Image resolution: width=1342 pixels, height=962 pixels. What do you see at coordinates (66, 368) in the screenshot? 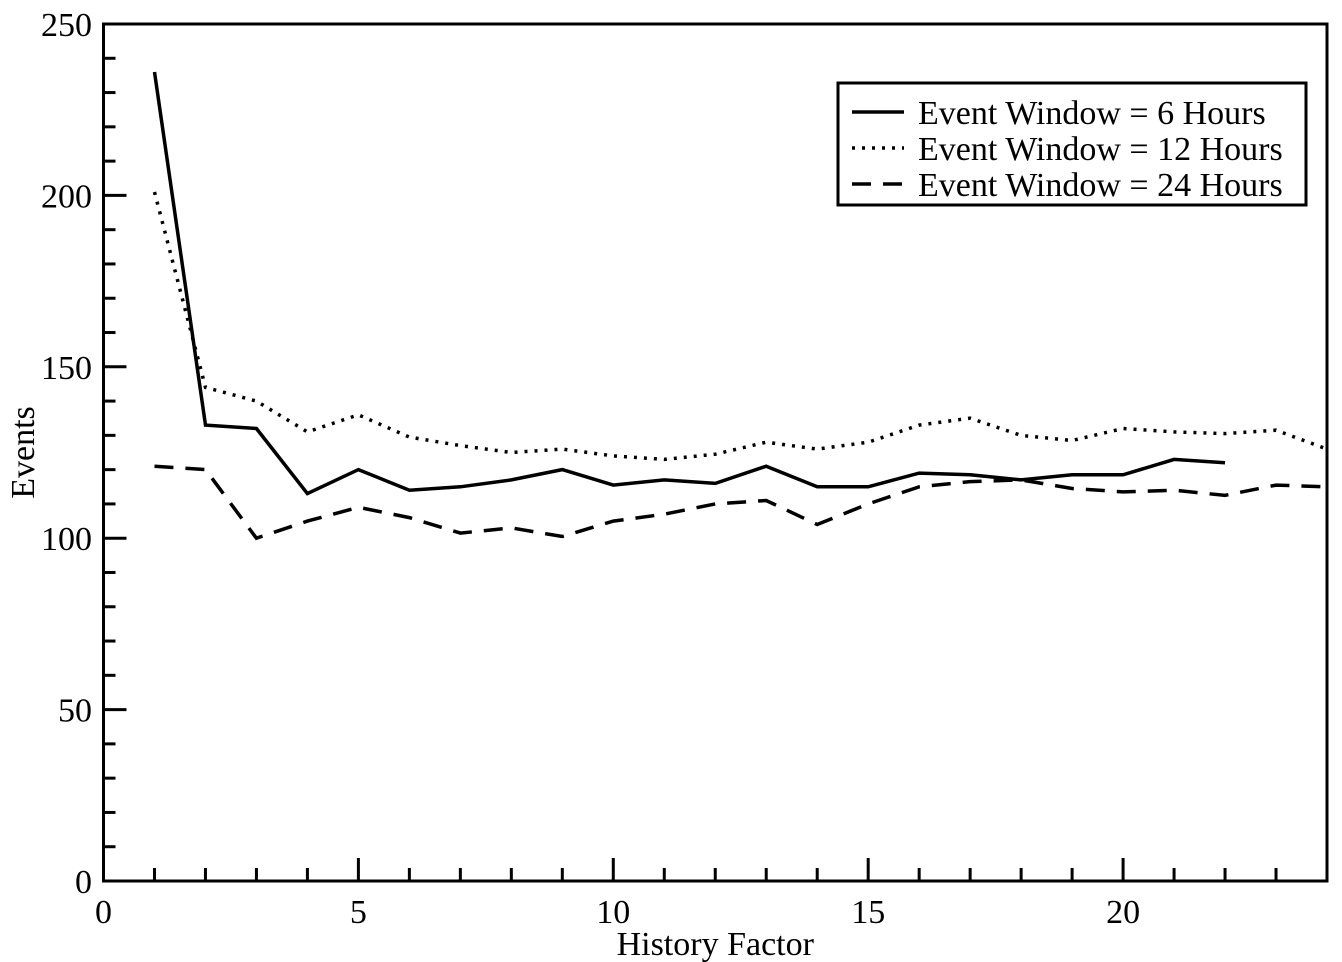
I see `y-tick-label-150: 150` at bounding box center [66, 368].